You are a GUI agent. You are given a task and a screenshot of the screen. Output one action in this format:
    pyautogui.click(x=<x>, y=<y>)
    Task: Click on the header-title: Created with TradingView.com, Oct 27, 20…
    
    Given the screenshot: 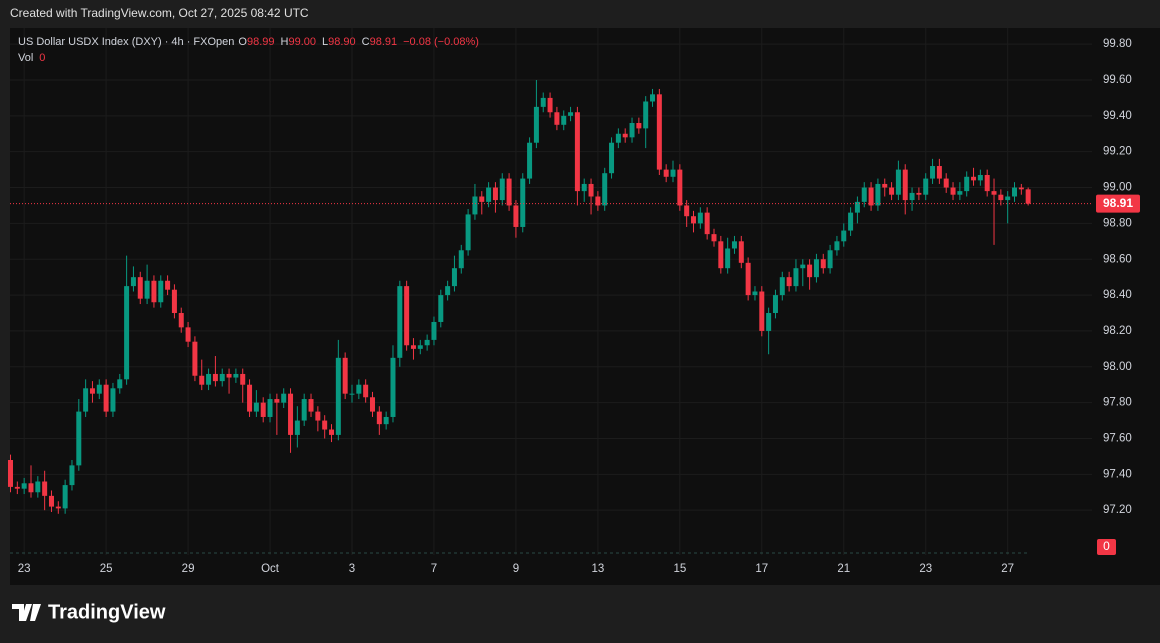 What is the action you would take?
    pyautogui.click(x=159, y=13)
    